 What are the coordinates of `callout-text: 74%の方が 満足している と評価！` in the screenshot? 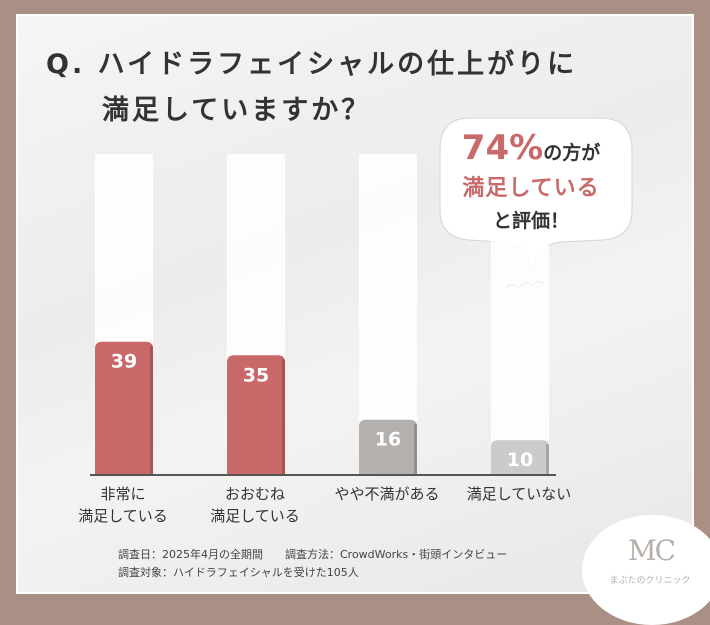 It's located at (531, 180).